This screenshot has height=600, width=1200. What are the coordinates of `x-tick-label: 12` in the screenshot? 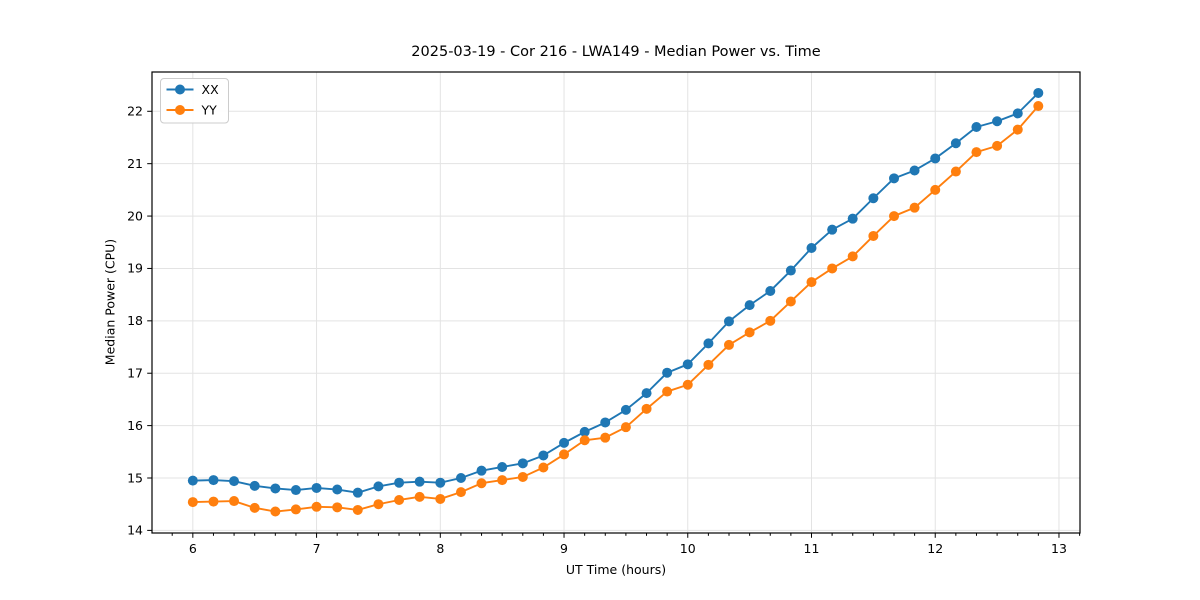 It's located at (935, 548).